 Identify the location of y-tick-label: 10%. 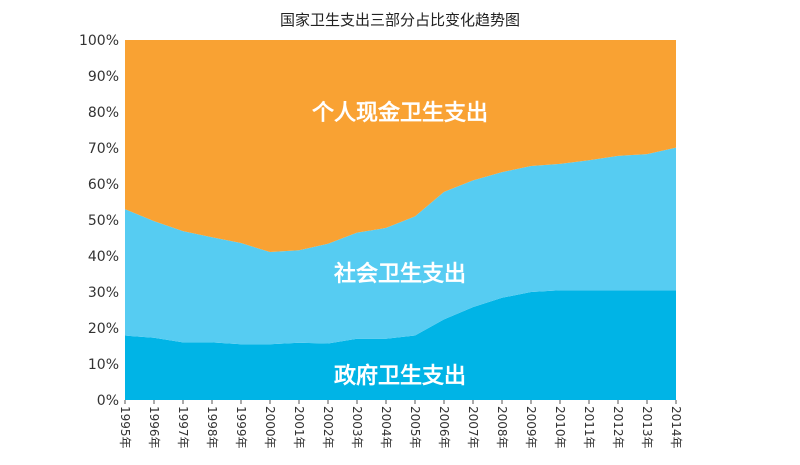
(103, 365).